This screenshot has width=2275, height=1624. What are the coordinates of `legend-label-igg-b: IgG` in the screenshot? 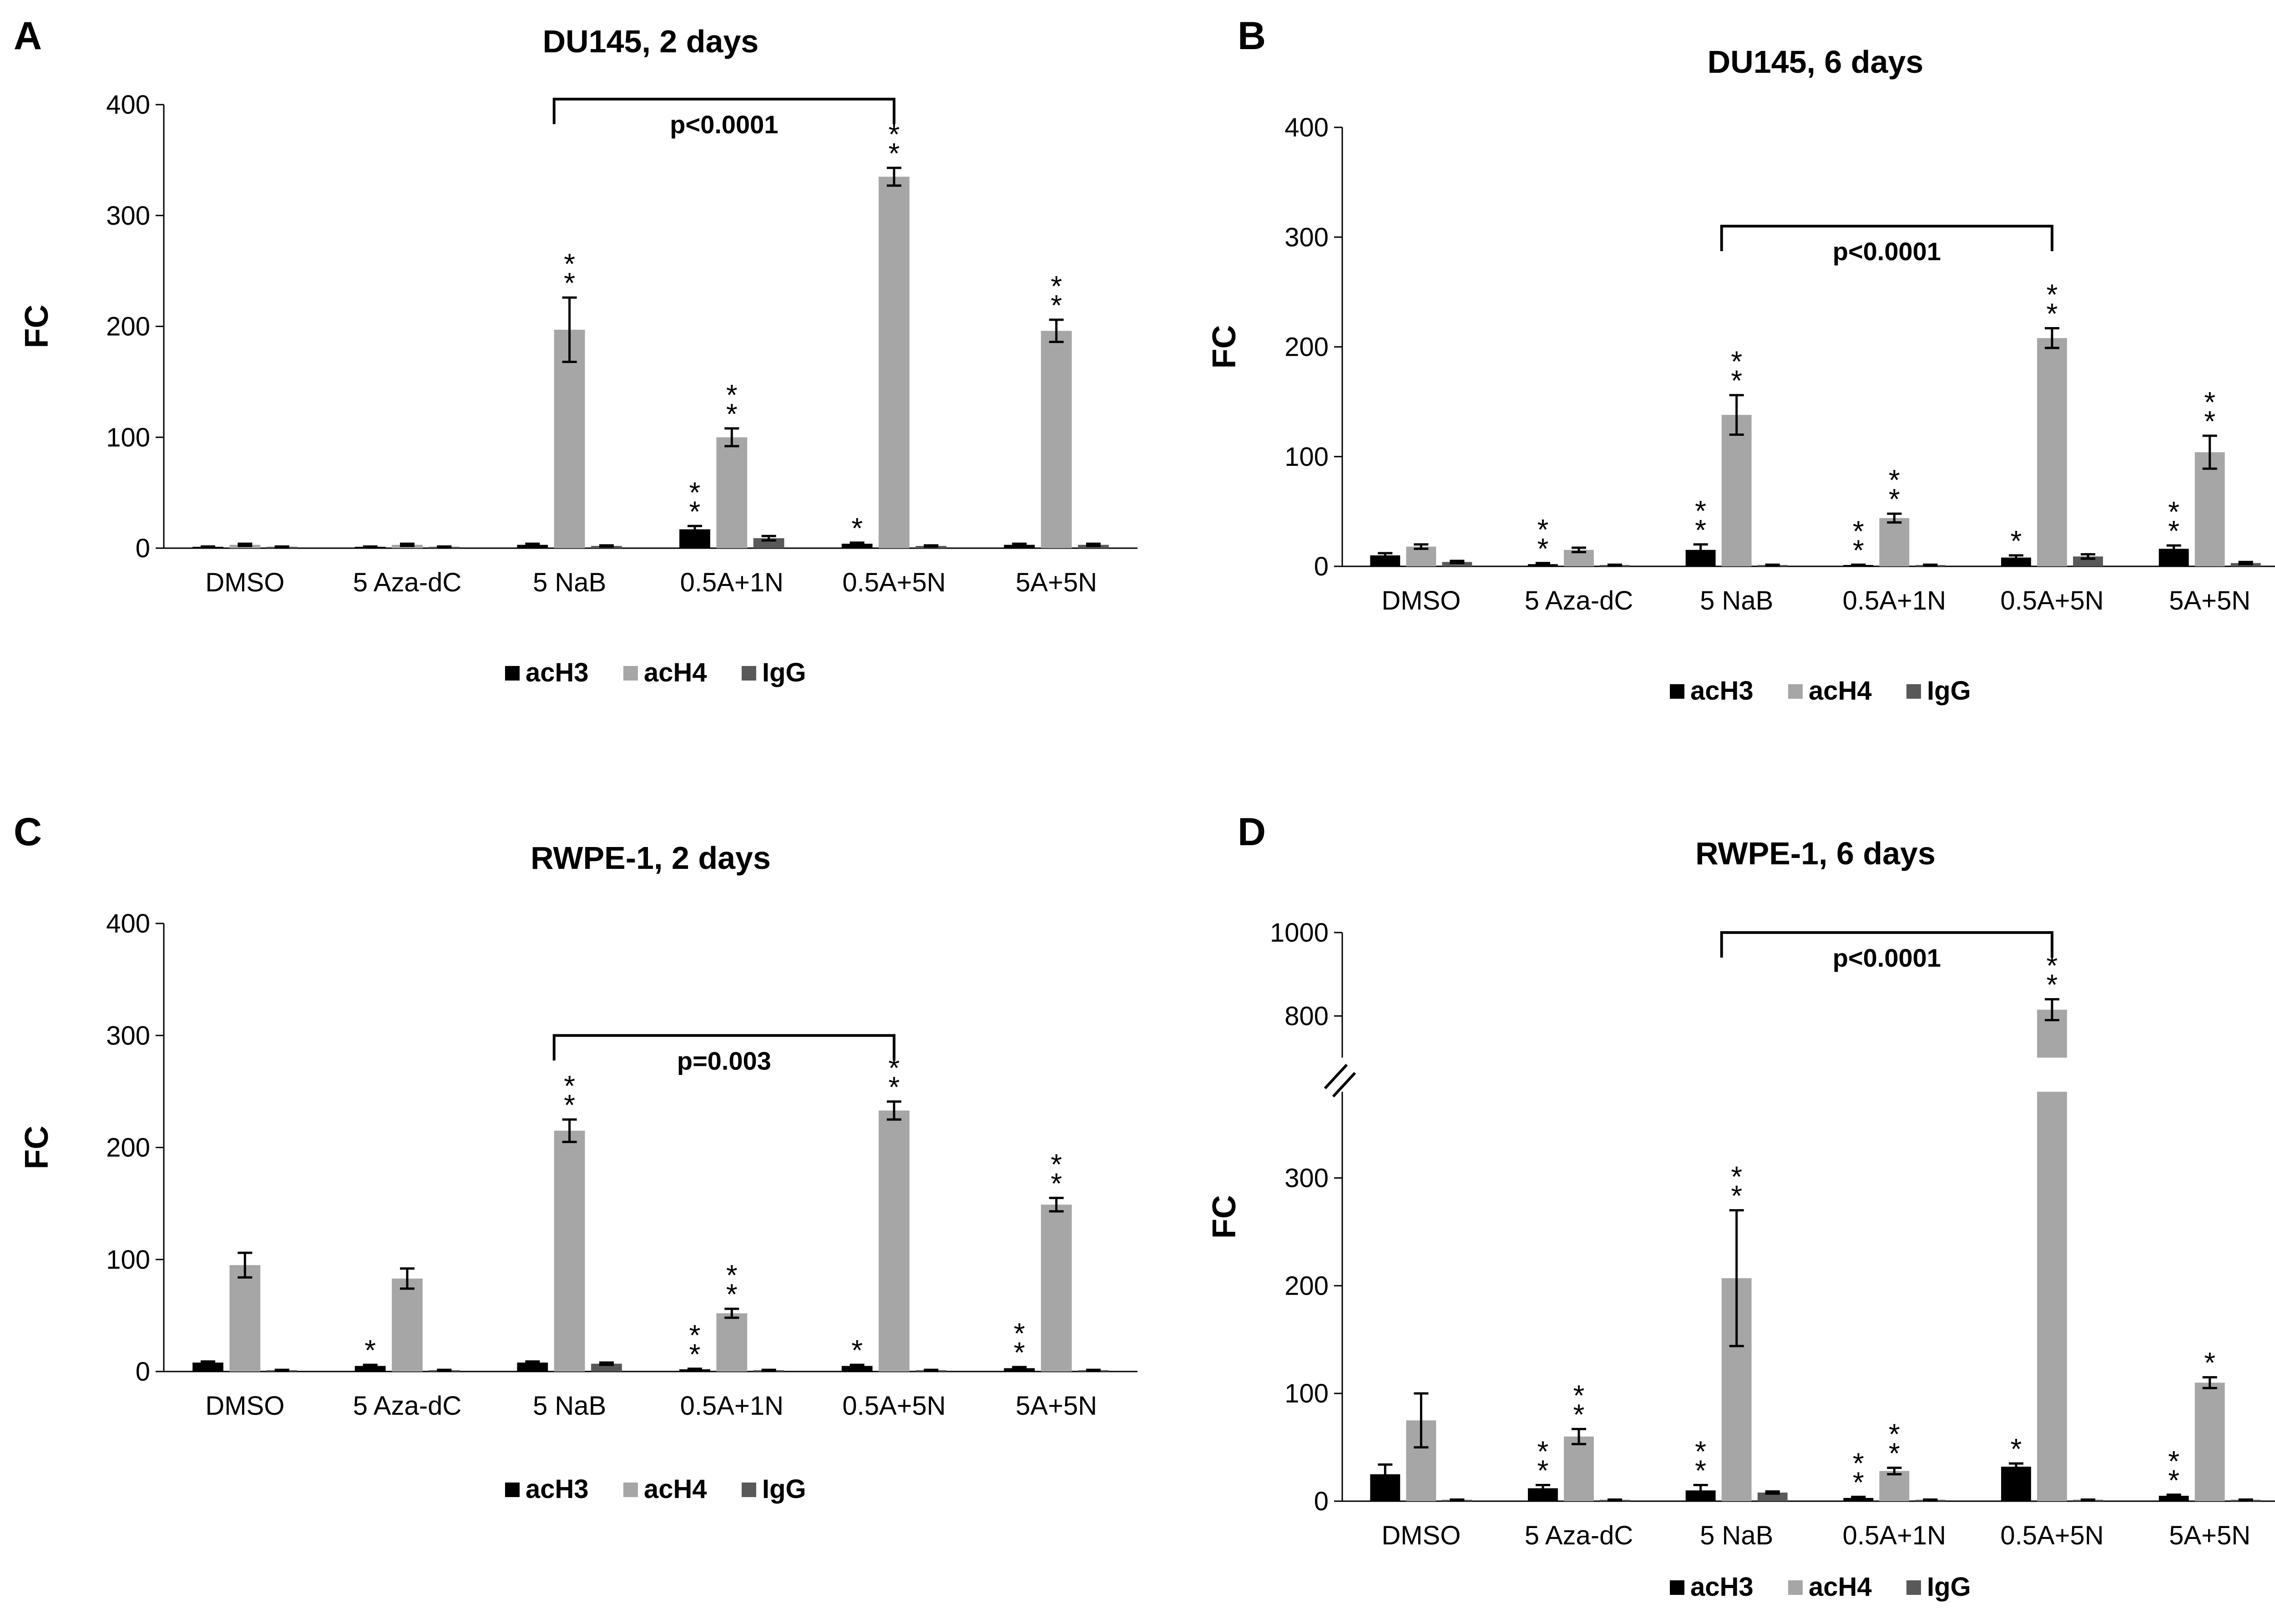 It's located at (1949, 691).